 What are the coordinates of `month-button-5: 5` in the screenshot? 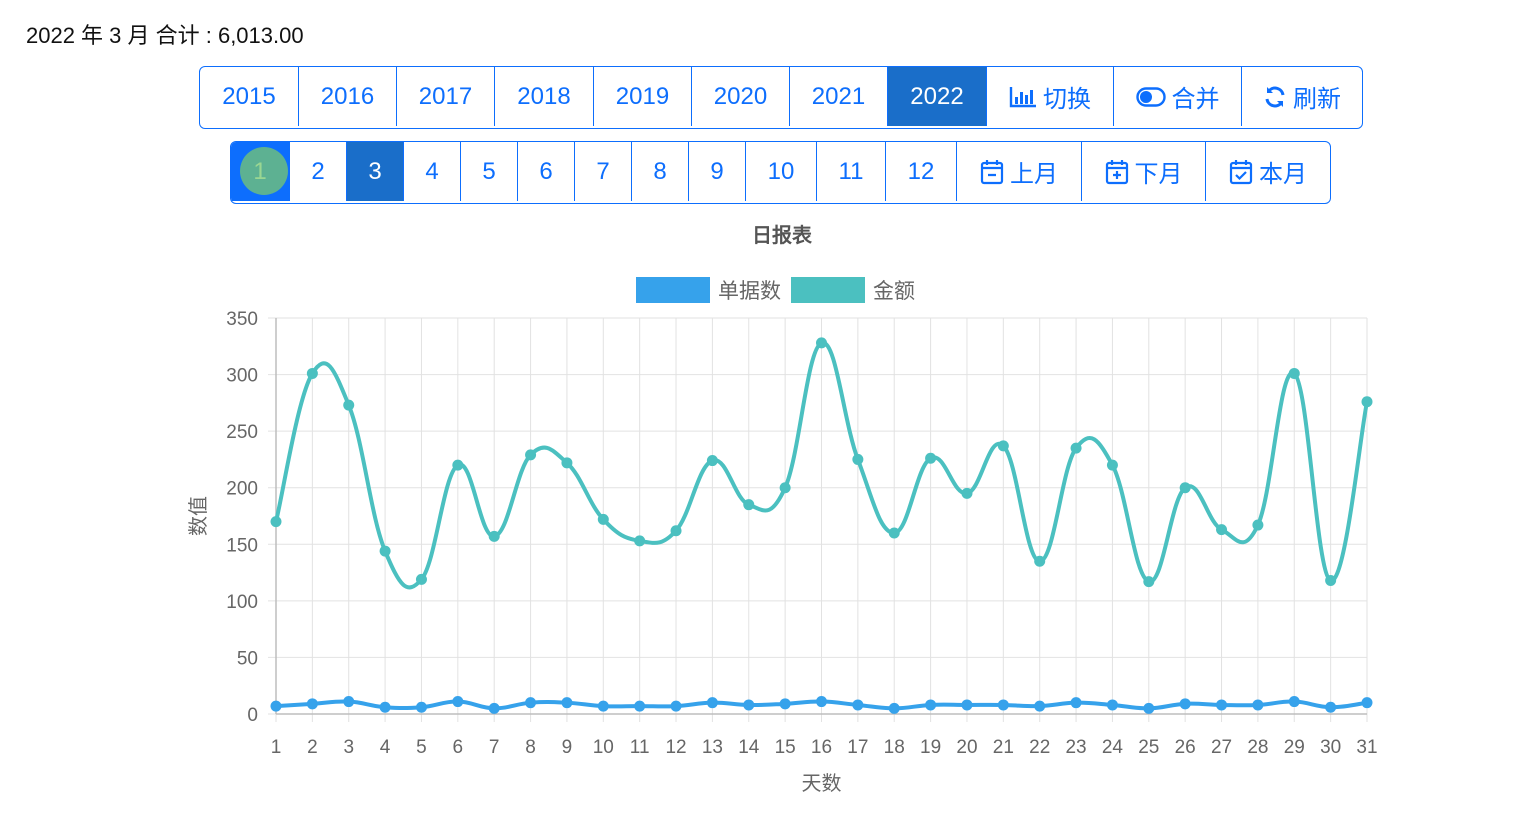 It's located at (489, 171).